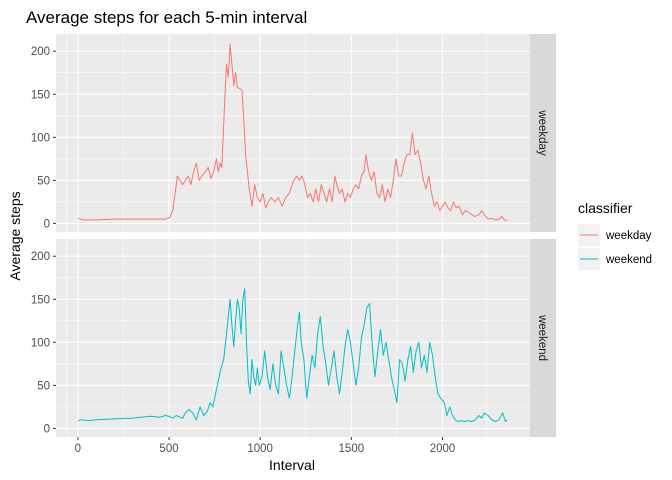 This screenshot has height=480, width=672. I want to click on legend-title: classifier, so click(605, 208).